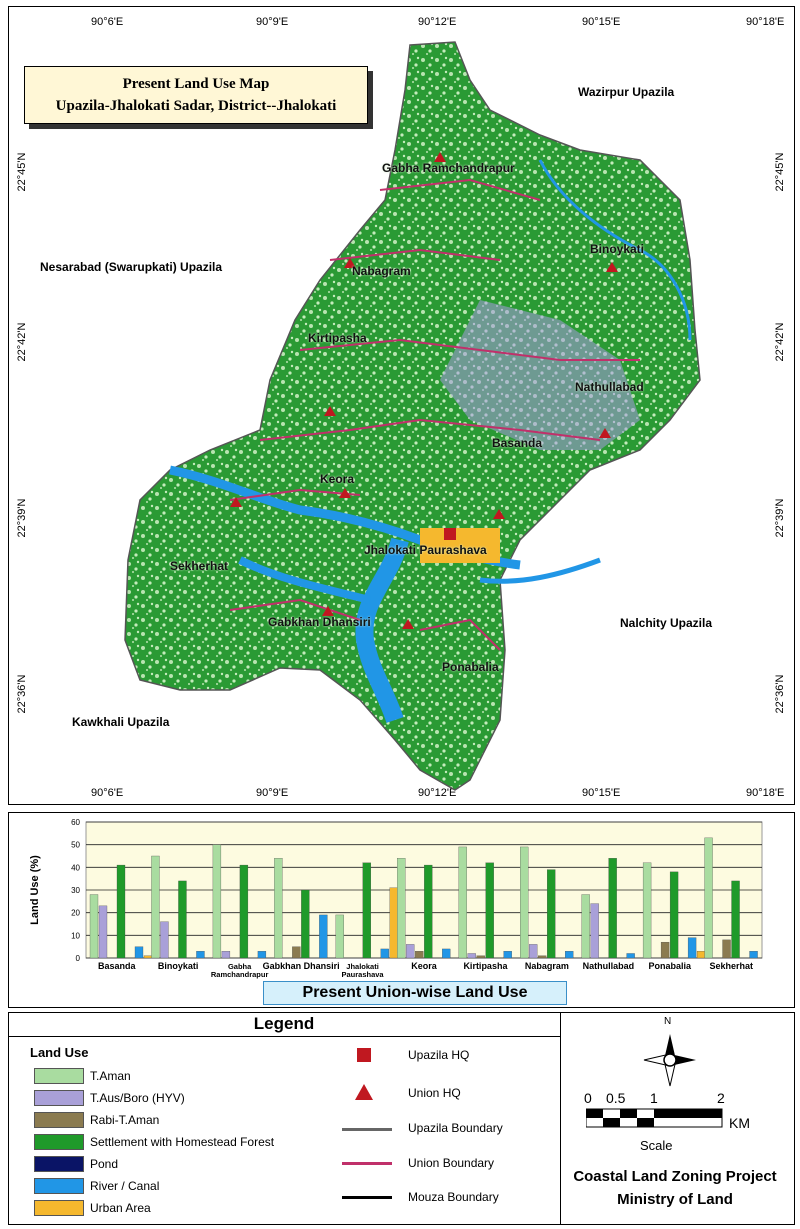 The height and width of the screenshot is (1229, 800). I want to click on y-tick-label-40: 40, so click(75, 867).